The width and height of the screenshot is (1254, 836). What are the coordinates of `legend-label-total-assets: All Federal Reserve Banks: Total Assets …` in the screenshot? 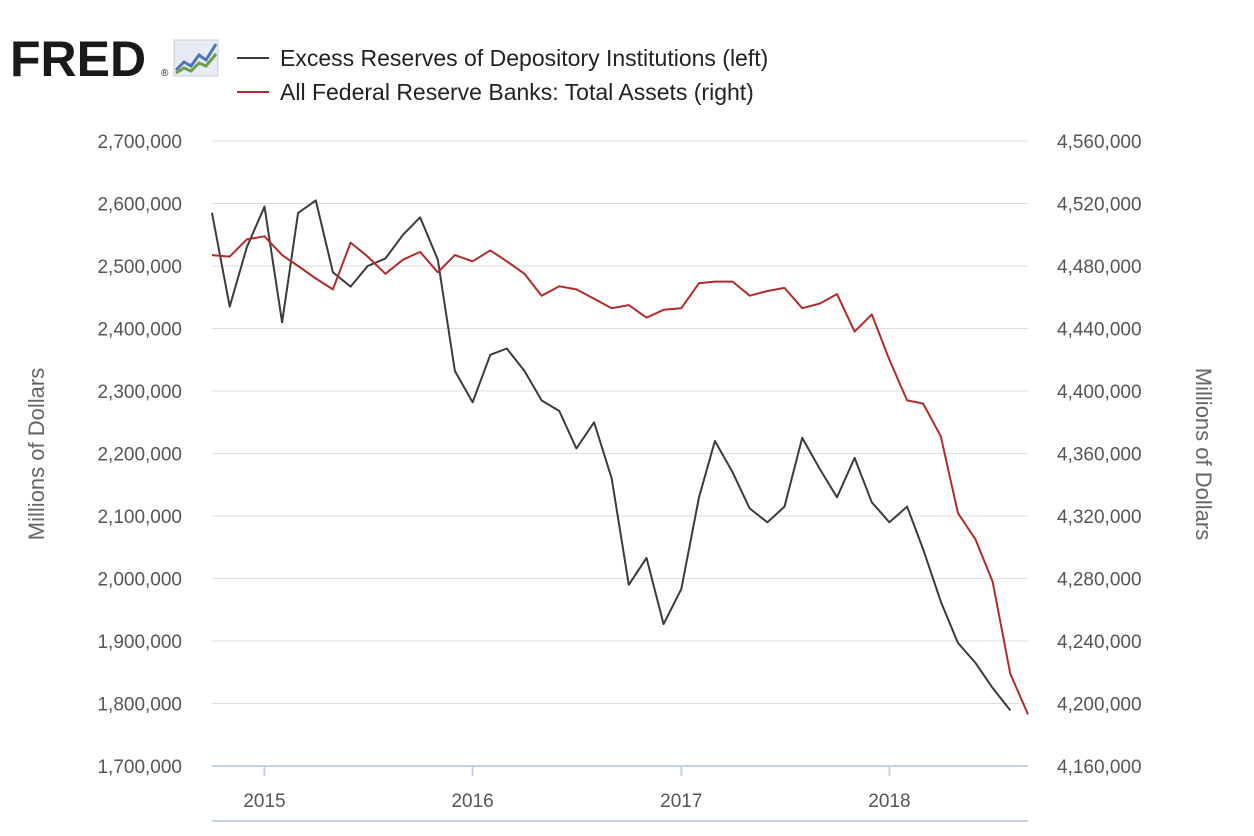 It's located at (517, 92).